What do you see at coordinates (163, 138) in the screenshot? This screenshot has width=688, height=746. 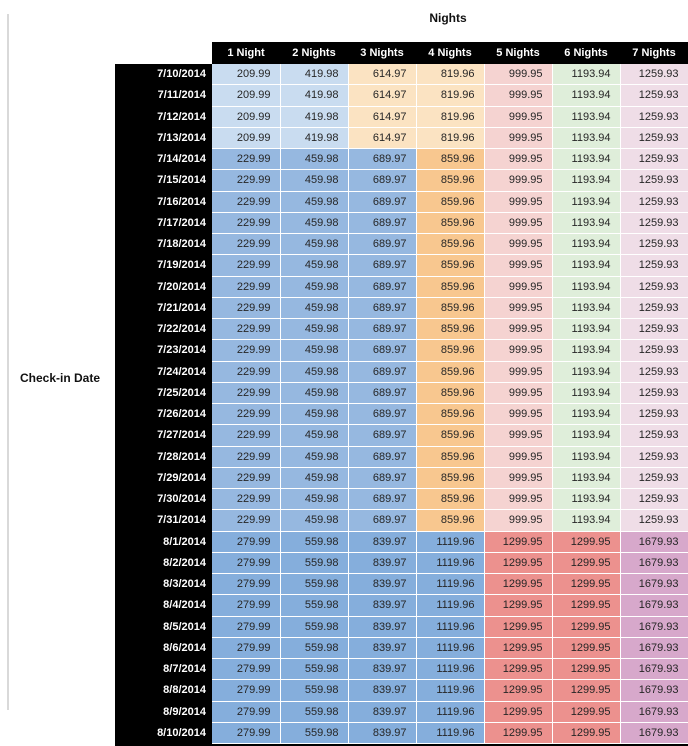 I see `checkin-date-cell: 7/13/2014` at bounding box center [163, 138].